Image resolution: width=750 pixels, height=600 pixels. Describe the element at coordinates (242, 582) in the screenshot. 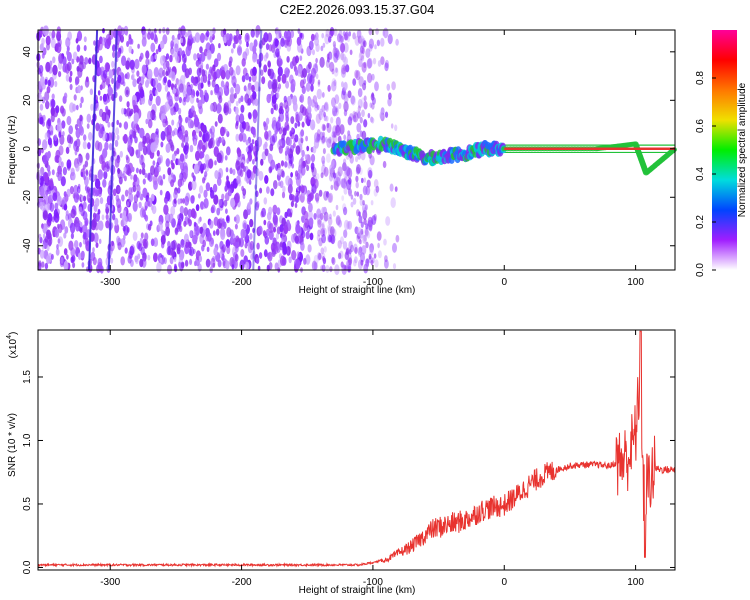

I see `snr-x-tick-label: -200` at that location.